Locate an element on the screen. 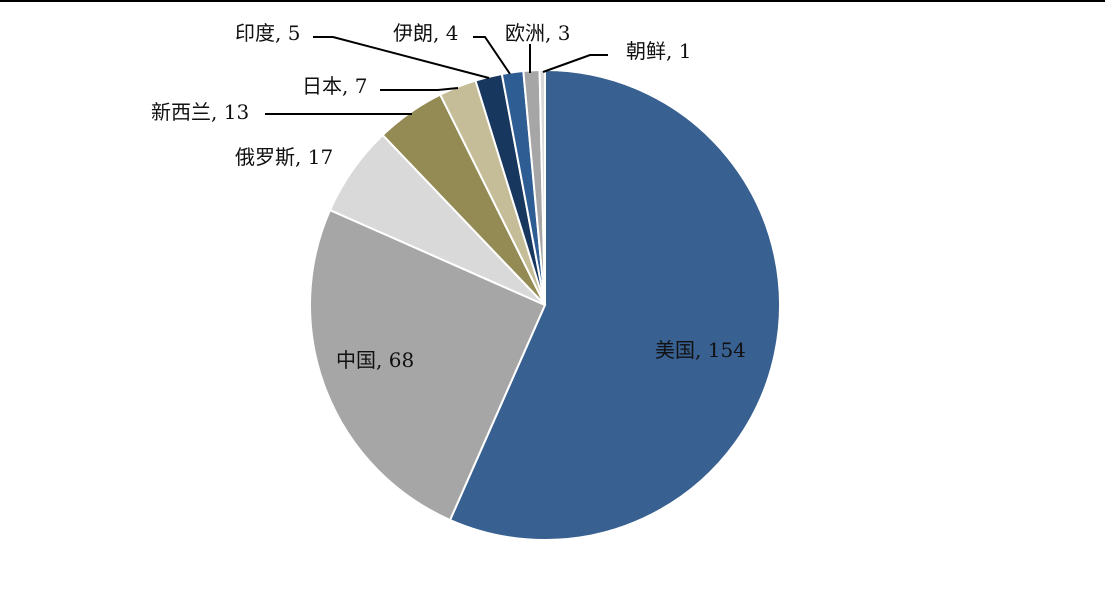 The height and width of the screenshot is (593, 1105). pie-slice-north-korea is located at coordinates (542, 187).